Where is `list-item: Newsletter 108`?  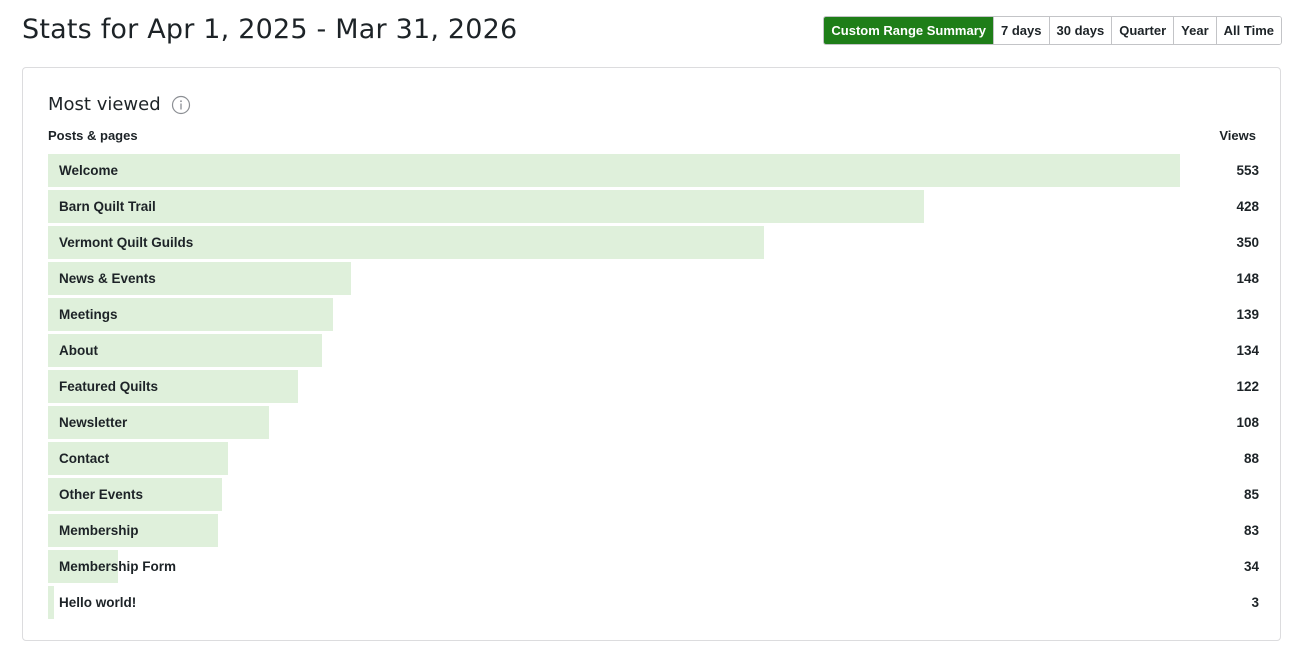
list-item: Newsletter 108 is located at coordinates (653, 422).